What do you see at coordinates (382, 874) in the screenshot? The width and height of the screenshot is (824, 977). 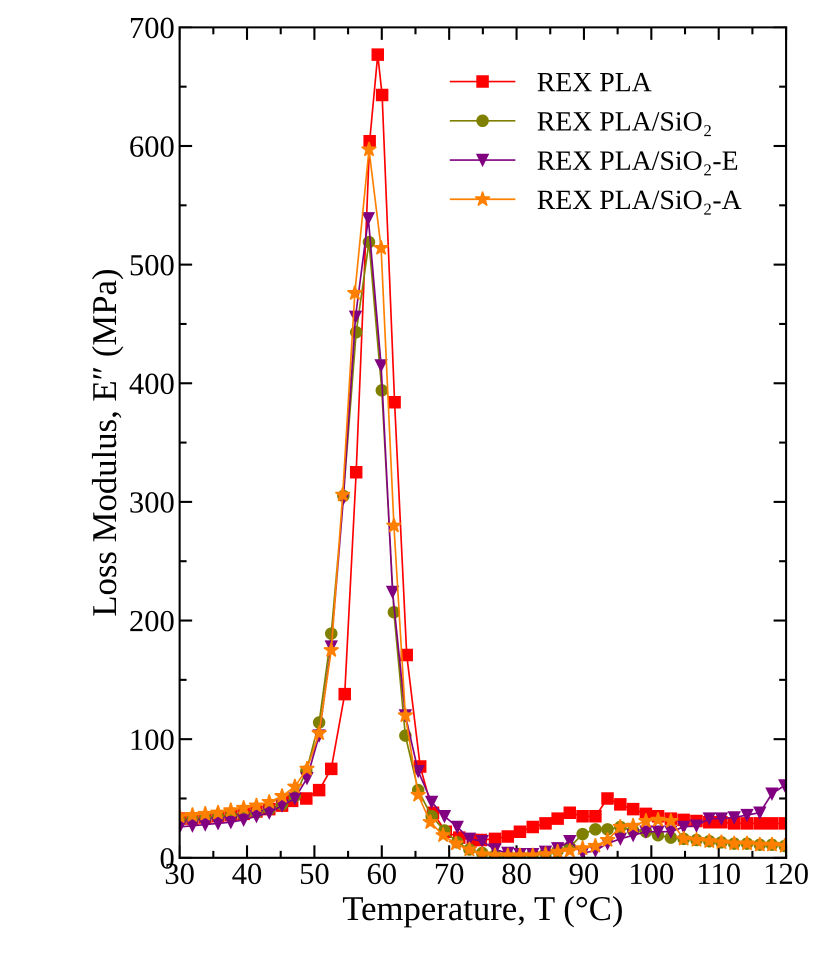 I see `x-tick-label: 60` at bounding box center [382, 874].